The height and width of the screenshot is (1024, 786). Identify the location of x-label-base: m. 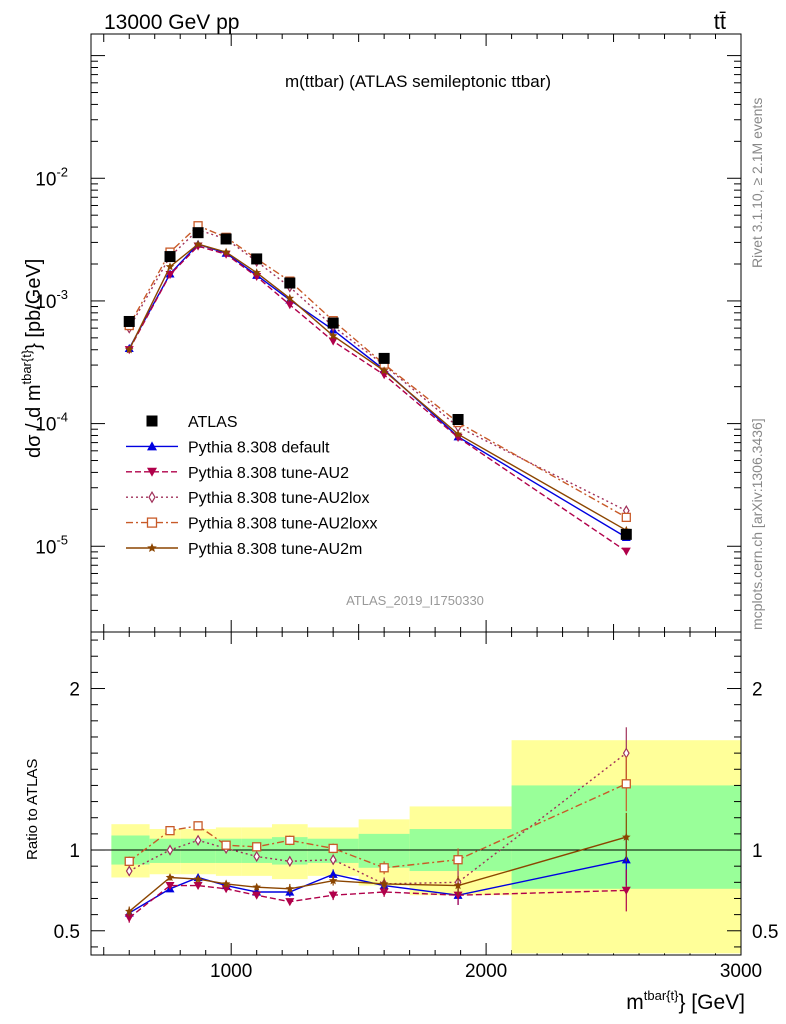
(635, 1002).